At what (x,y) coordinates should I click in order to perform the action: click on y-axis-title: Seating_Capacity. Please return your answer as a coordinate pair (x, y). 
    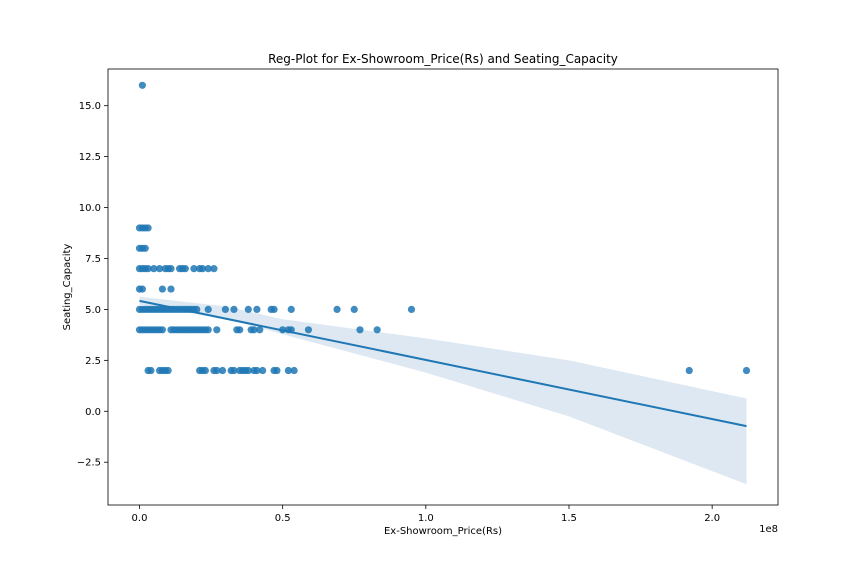
    Looking at the image, I should click on (67, 287).